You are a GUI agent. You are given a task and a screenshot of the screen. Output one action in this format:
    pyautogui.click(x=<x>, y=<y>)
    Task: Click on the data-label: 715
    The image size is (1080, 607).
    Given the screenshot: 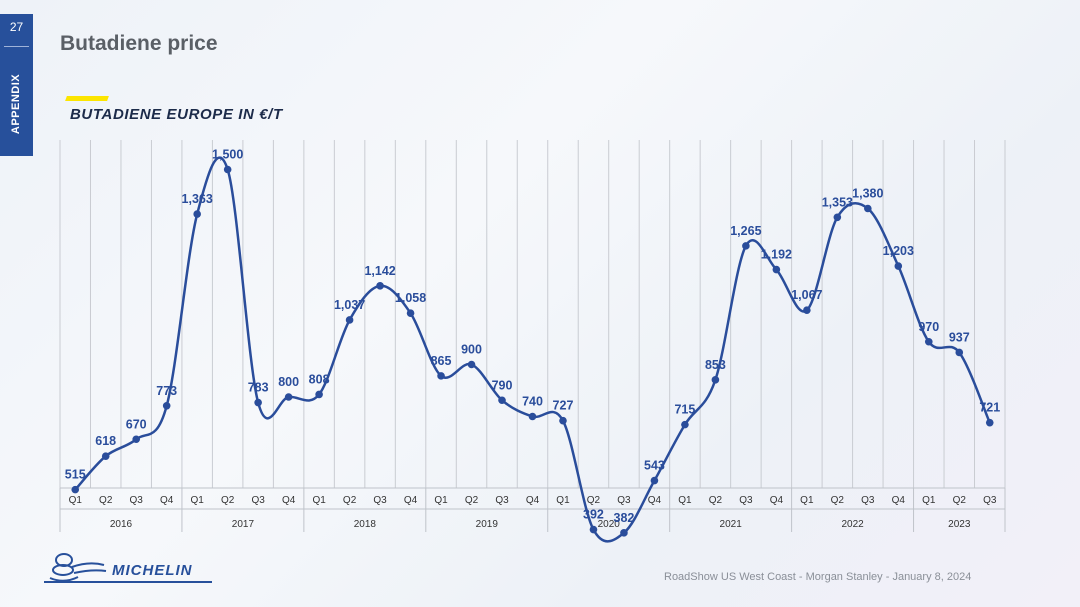 What is the action you would take?
    pyautogui.click(x=684, y=410)
    